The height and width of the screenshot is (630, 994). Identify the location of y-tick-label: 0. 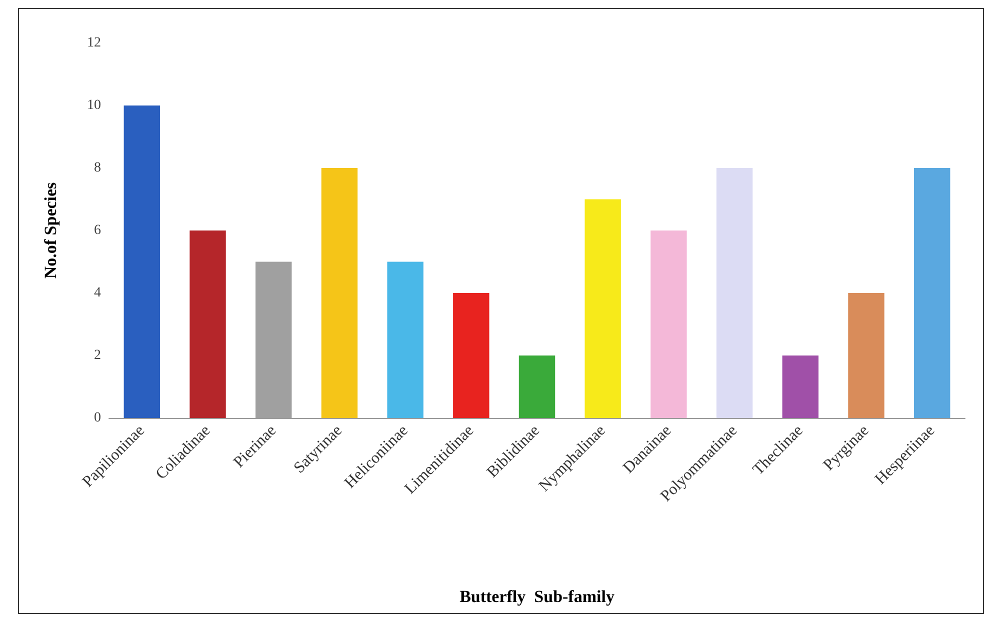
(97, 418).